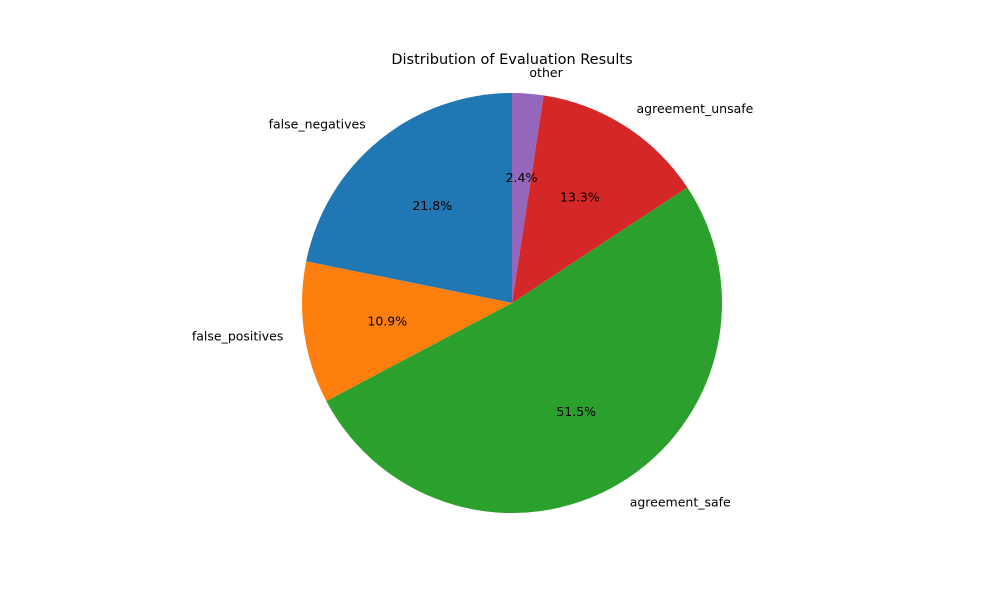  Describe the element at coordinates (407, 331) in the screenshot. I see `pie-slice-false-positives` at that location.